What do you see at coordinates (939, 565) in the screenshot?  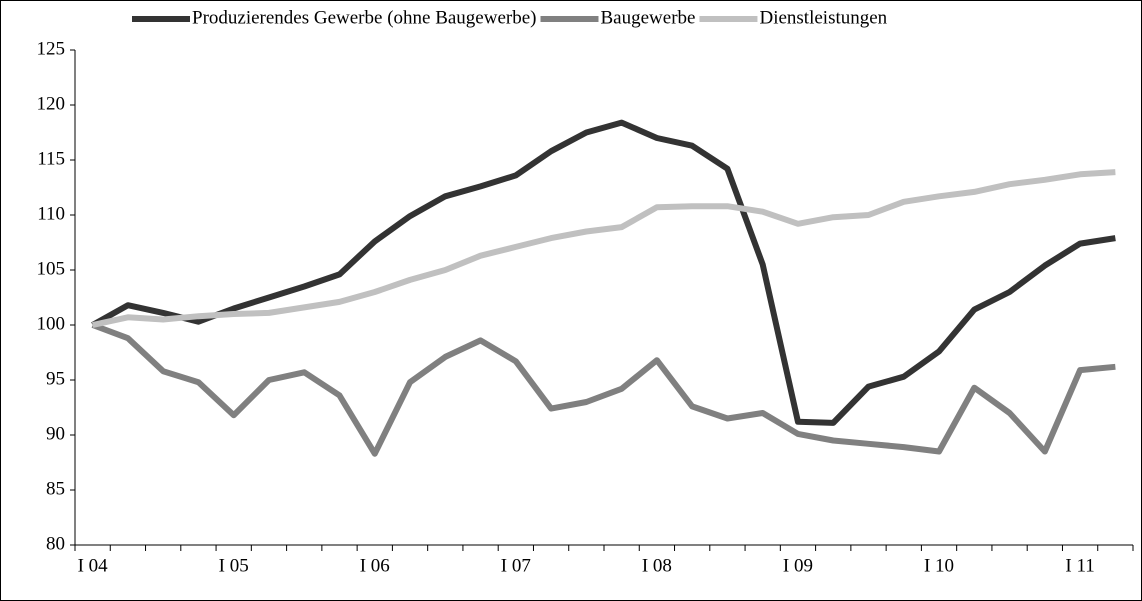 I see `x-tick-label: I 10` at bounding box center [939, 565].